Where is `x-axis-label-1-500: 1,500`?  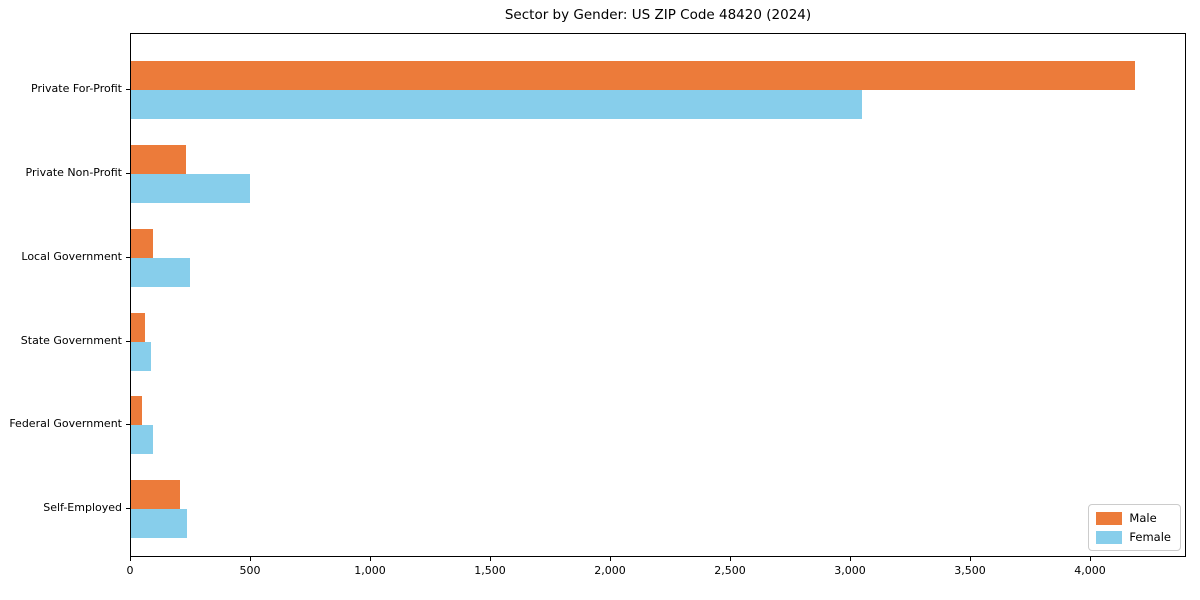
x-axis-label-1-500: 1,500 is located at coordinates (490, 570).